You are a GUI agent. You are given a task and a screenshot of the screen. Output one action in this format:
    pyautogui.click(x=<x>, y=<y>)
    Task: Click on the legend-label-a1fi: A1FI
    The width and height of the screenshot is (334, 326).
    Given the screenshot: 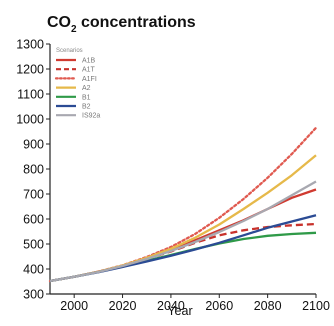 What is the action you would take?
    pyautogui.click(x=89, y=79)
    